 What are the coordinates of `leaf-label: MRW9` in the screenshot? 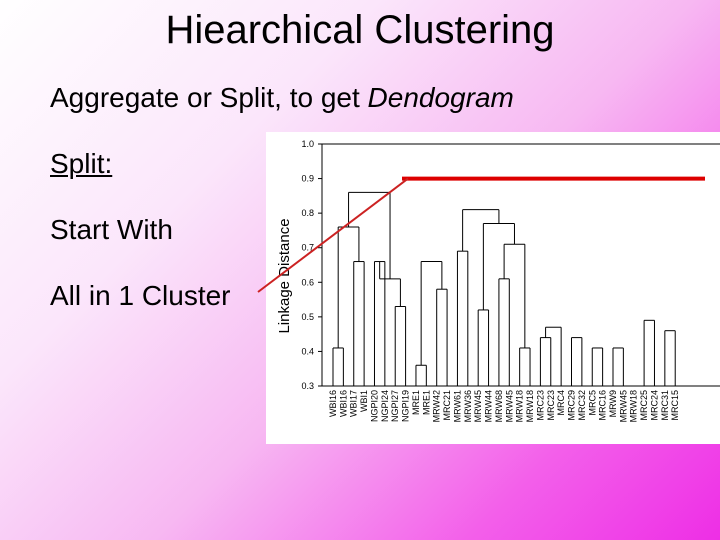 It's located at (613, 403).